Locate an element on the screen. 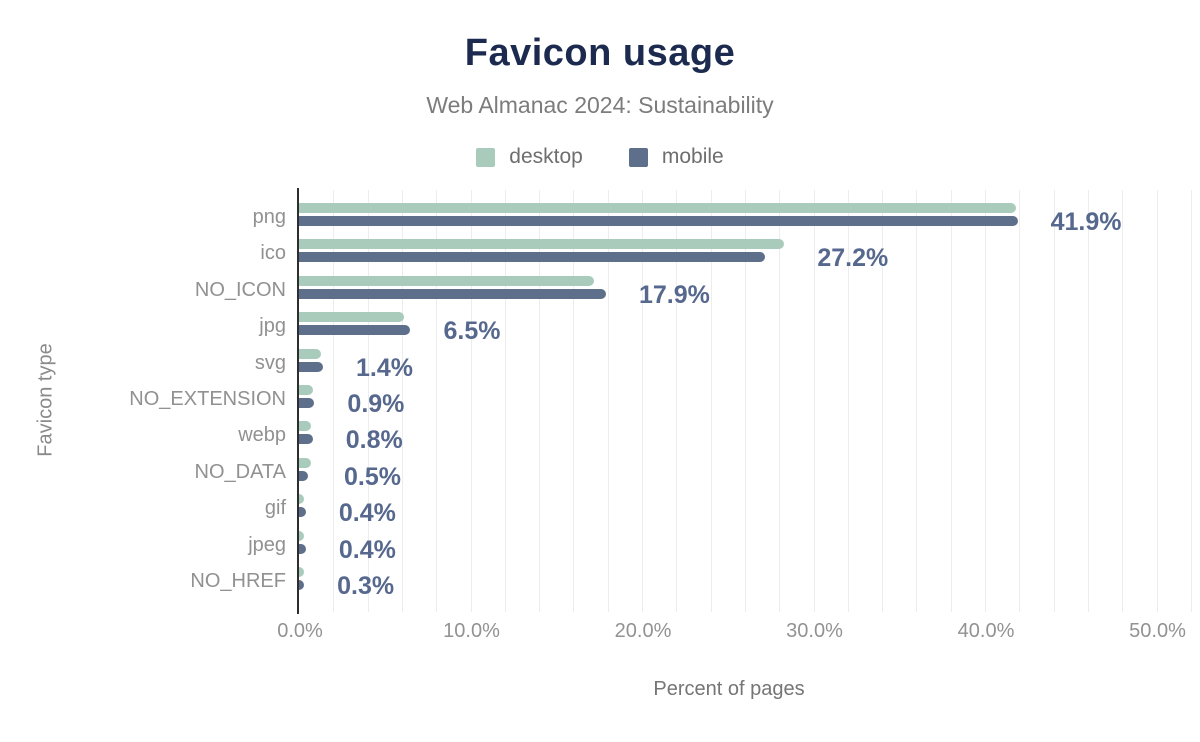 The width and height of the screenshot is (1200, 742). bar-desktop-webp is located at coordinates (305, 426).